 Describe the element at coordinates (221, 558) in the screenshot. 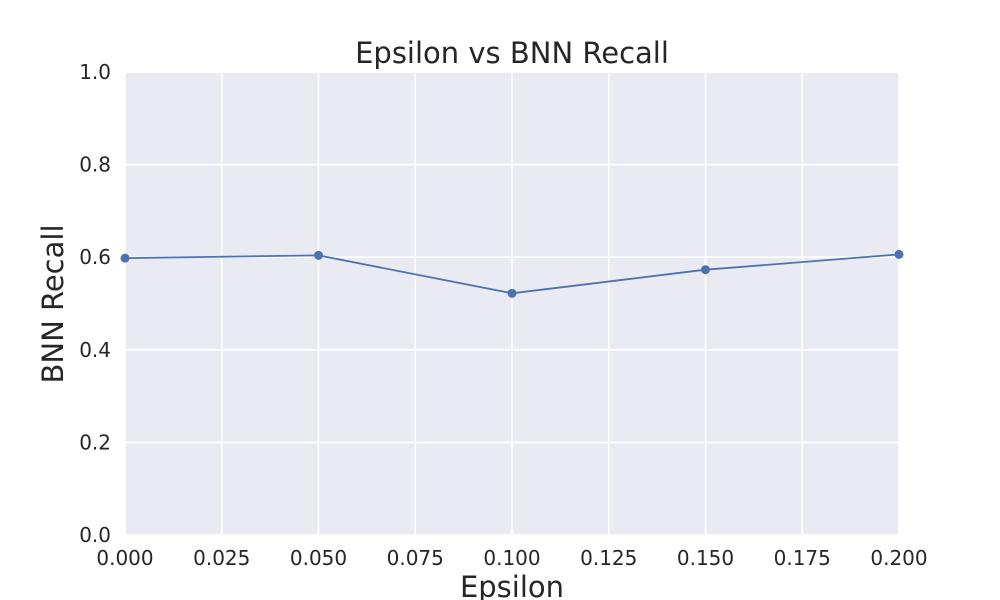

I see `x-tick-label: 0.025` at that location.